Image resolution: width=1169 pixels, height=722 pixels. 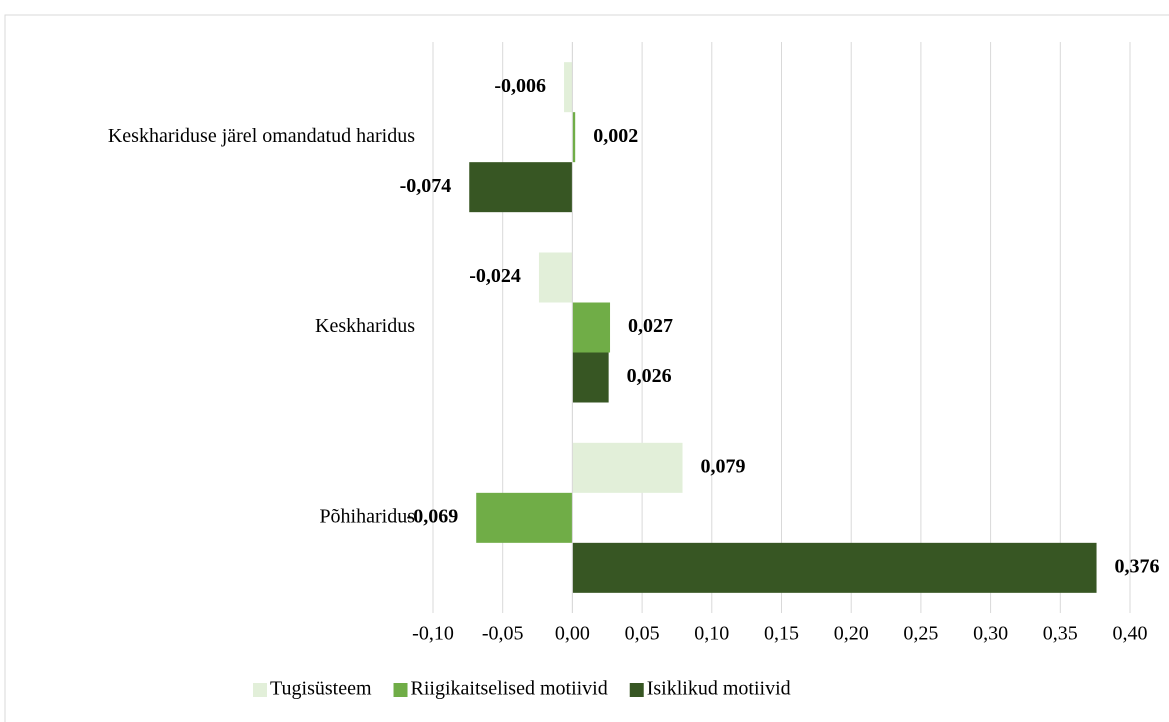 I want to click on y-tick-label: Keskhariduse järel omandatud haridus, so click(x=261, y=136).